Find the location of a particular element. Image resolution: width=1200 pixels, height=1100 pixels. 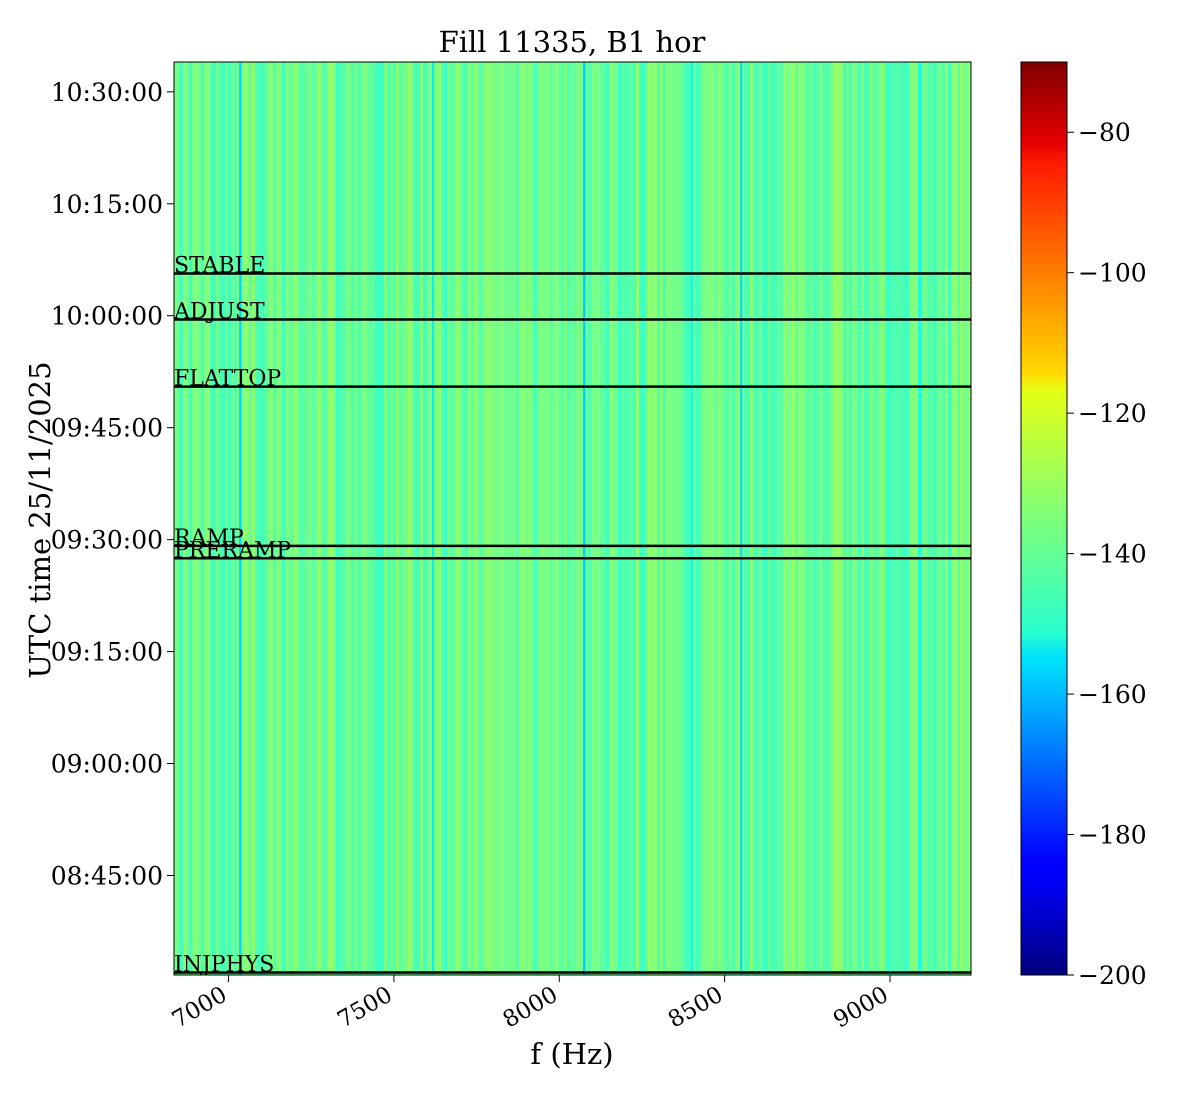

event-label: RAMP is located at coordinates (209, 538).